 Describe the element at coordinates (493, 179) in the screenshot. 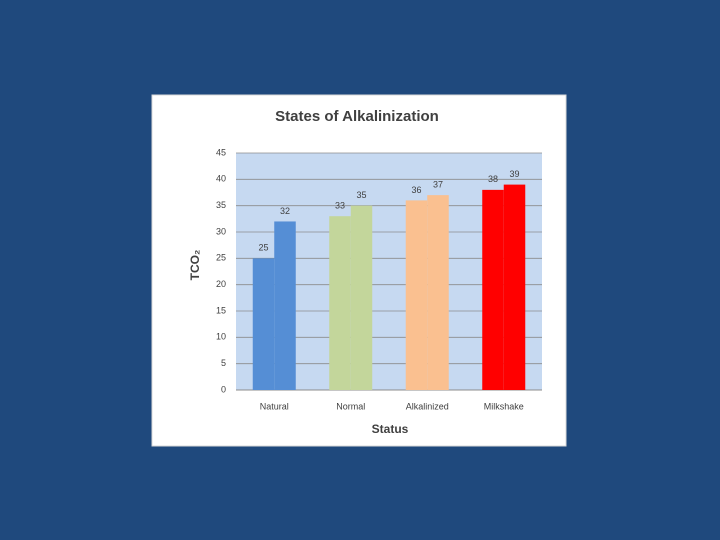

I see `data-label: 38` at that location.